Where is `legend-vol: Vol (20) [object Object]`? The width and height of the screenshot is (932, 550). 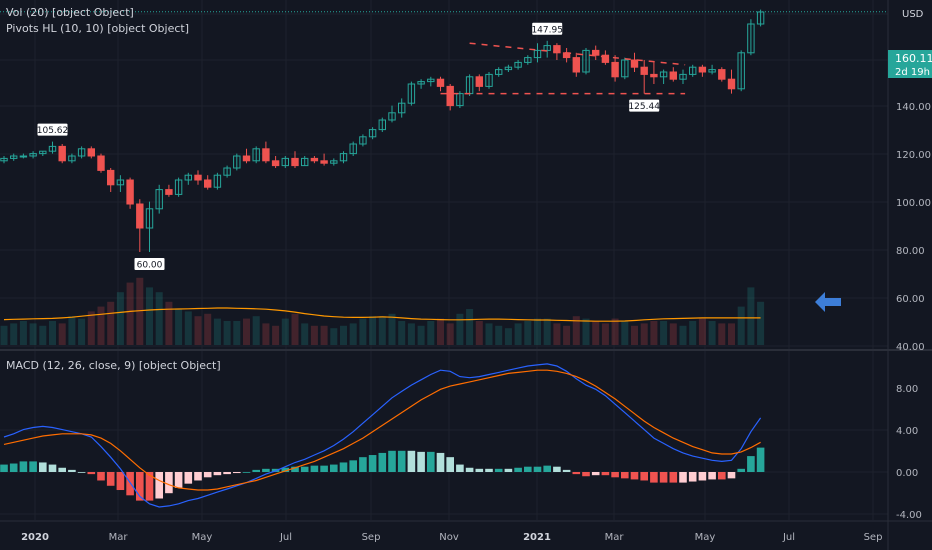
legend-vol: Vol (20) [object Object] is located at coordinates (70, 12).